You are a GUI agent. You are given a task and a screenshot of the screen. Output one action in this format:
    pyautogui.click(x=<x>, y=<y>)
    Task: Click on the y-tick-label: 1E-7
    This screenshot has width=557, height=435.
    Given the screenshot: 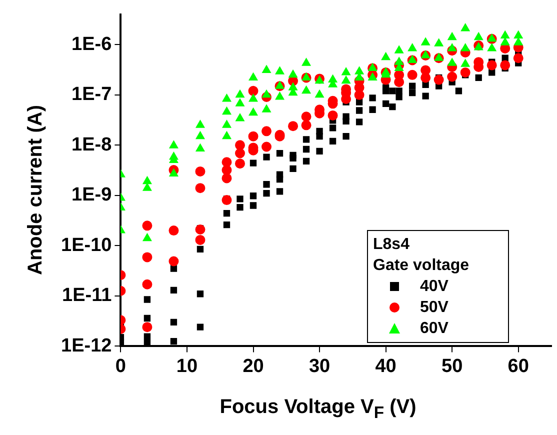 What is the action you would take?
    pyautogui.click(x=92, y=95)
    